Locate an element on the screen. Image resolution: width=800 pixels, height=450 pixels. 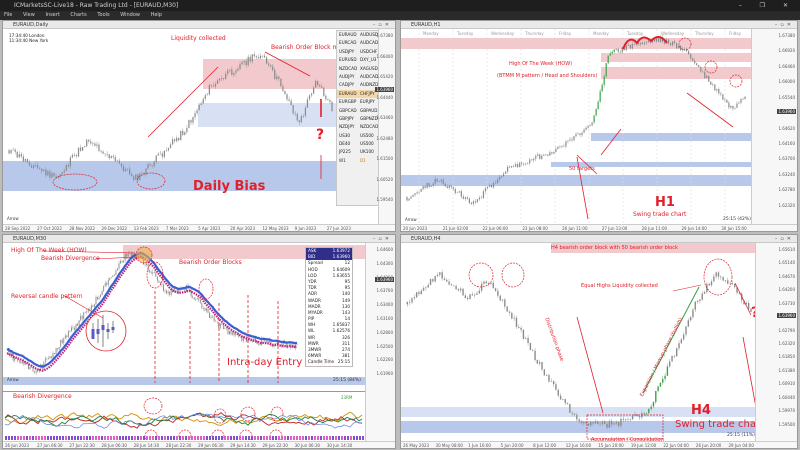
menu-tools: Tools is located at coordinates (103, 15).